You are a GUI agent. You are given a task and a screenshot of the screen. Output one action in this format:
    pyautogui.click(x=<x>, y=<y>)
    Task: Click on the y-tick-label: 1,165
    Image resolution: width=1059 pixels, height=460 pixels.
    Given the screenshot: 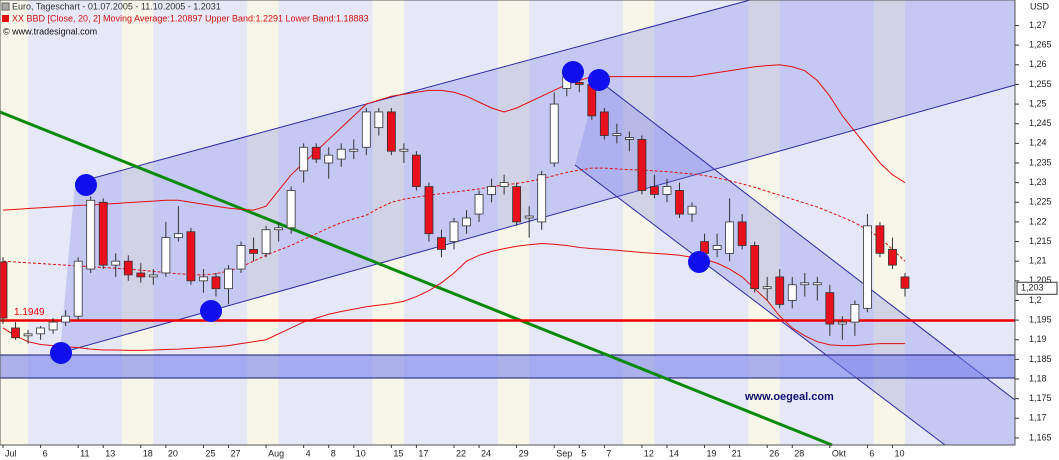 What is the action you would take?
    pyautogui.click(x=1040, y=437)
    